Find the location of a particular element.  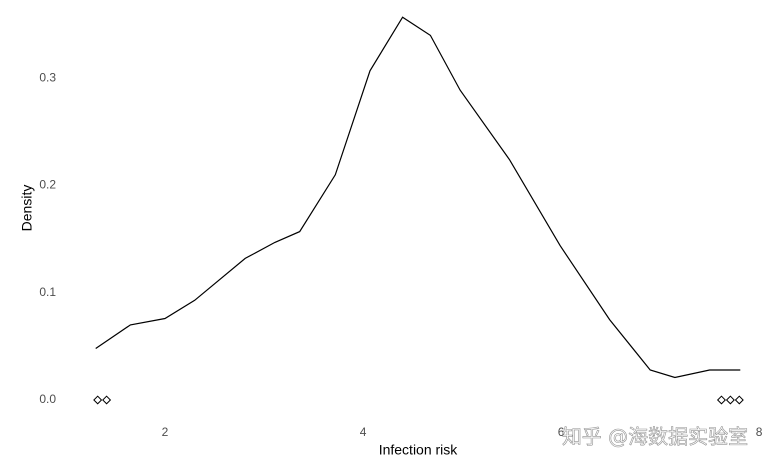

x-tick-label: 4 is located at coordinates (363, 432).